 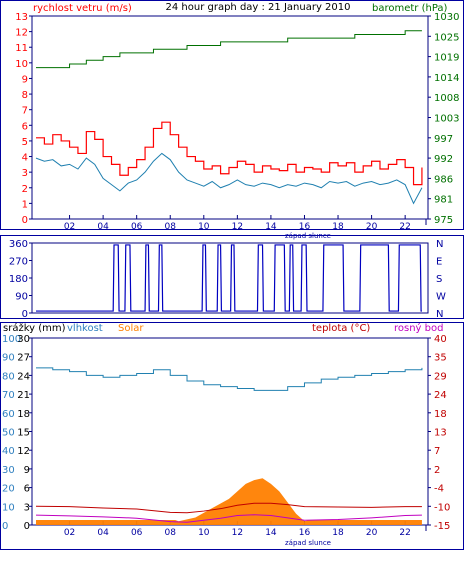 What do you see at coordinates (441, 297) in the screenshot?
I see `middle-right-tick-label: W` at bounding box center [441, 297].